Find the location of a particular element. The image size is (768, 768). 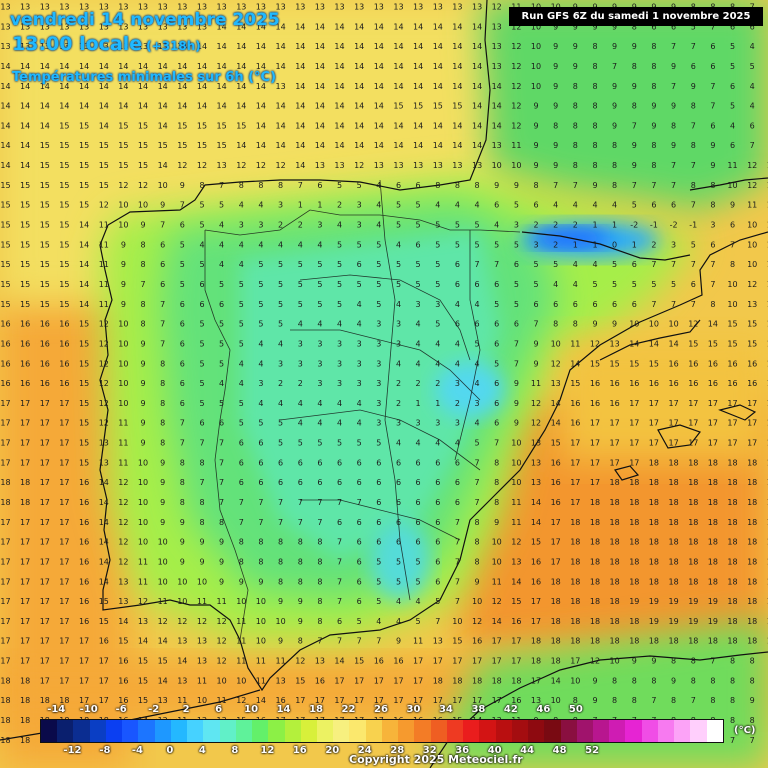

legend-label-bottom: -12 is located at coordinates (72, 750).